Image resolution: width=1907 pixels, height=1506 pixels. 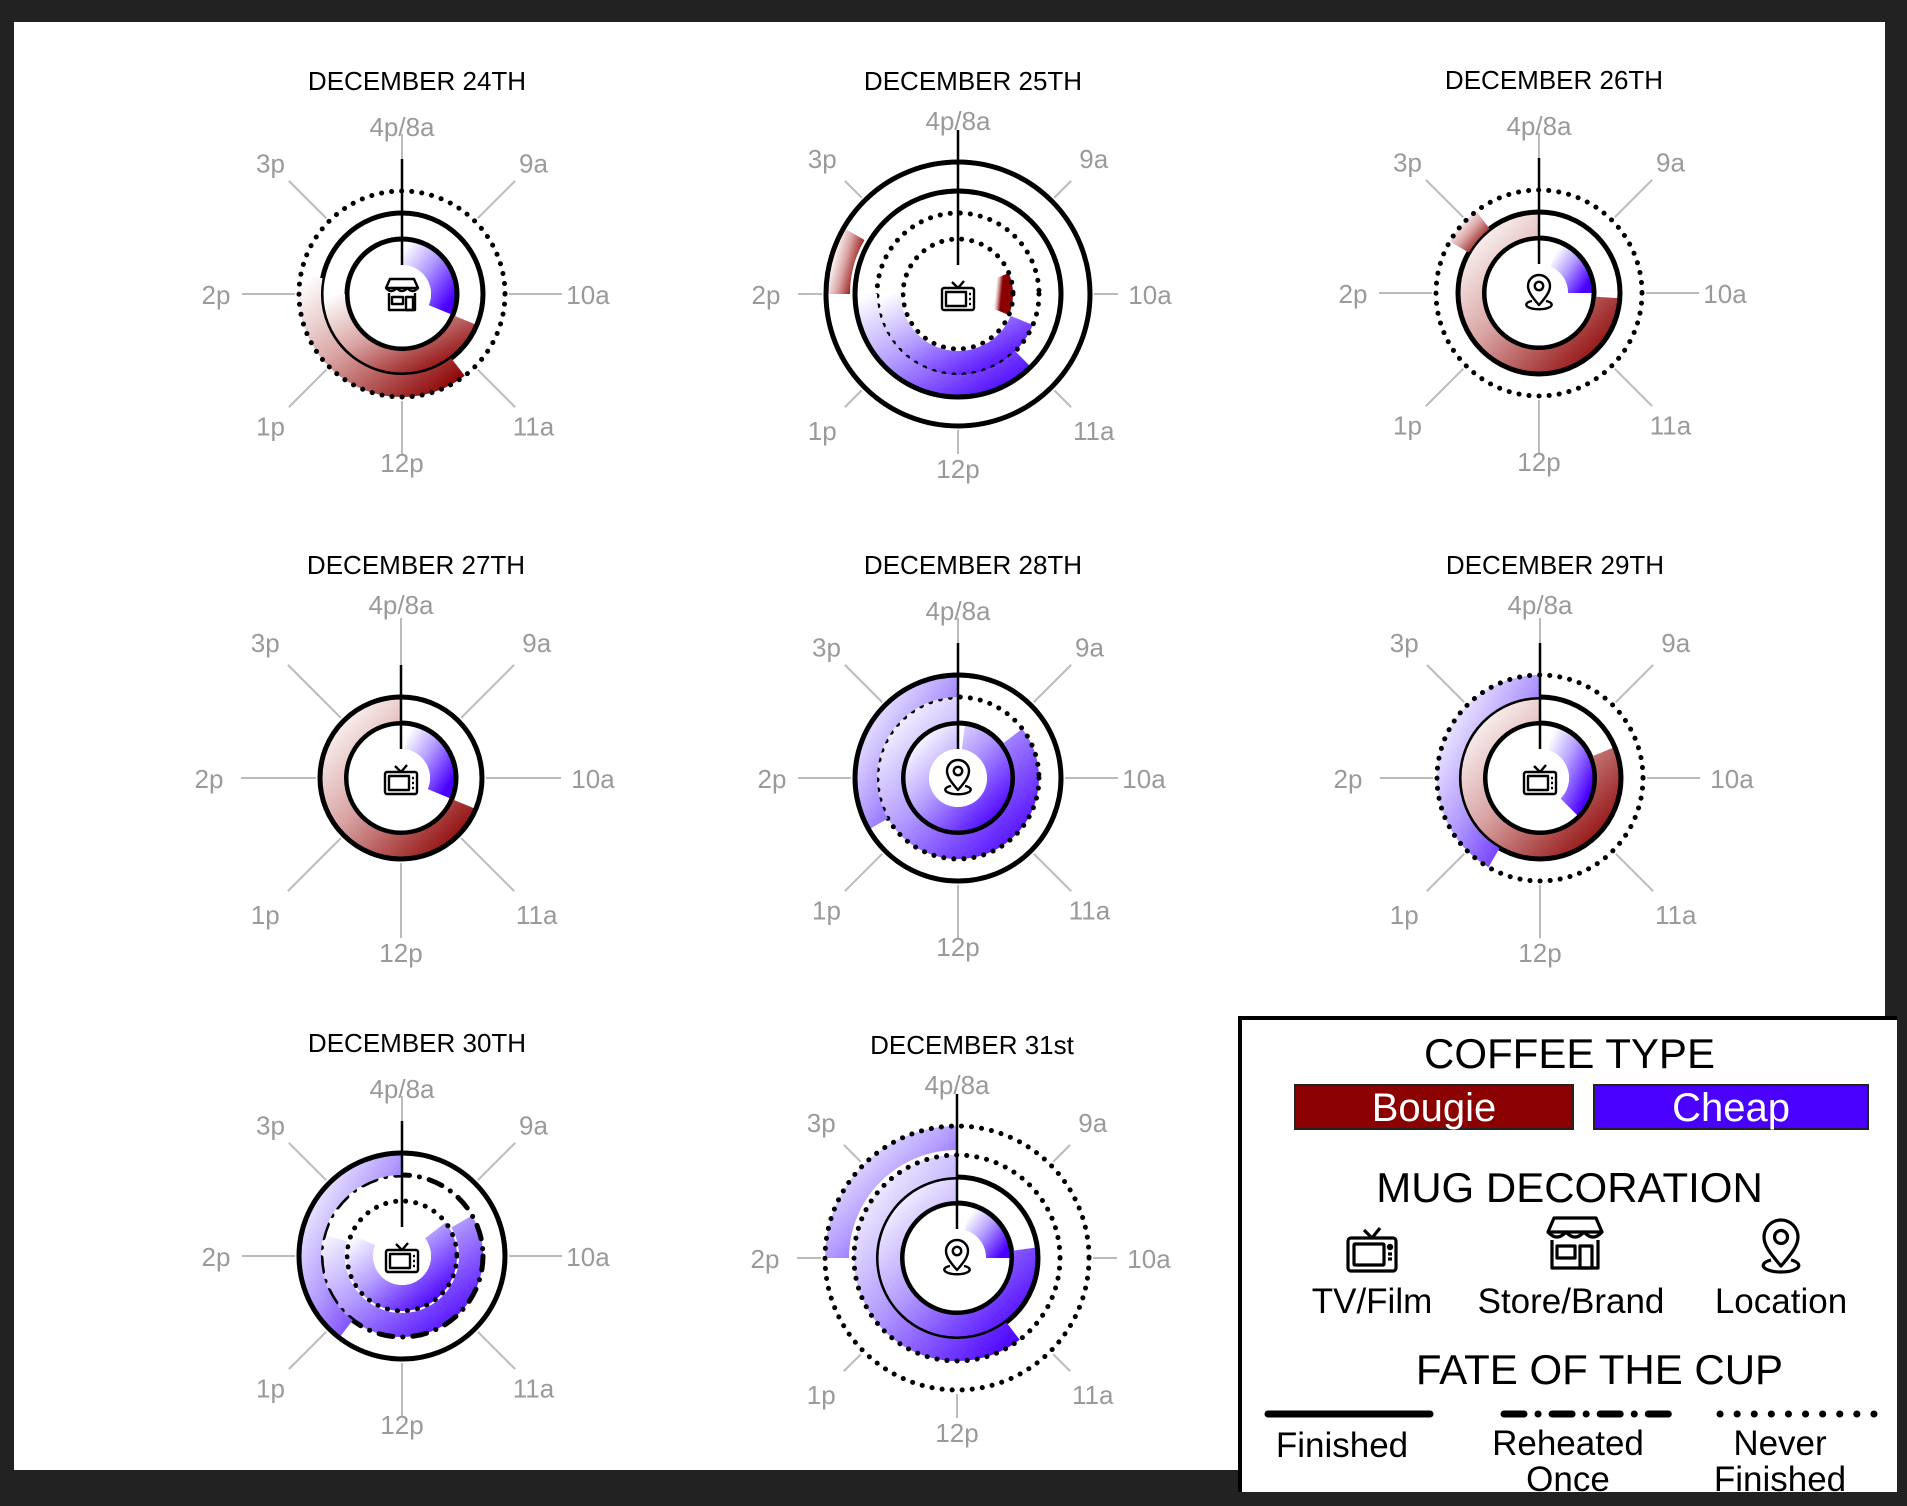 I want to click on day-title: DECEMBER 25TH, so click(x=973, y=81).